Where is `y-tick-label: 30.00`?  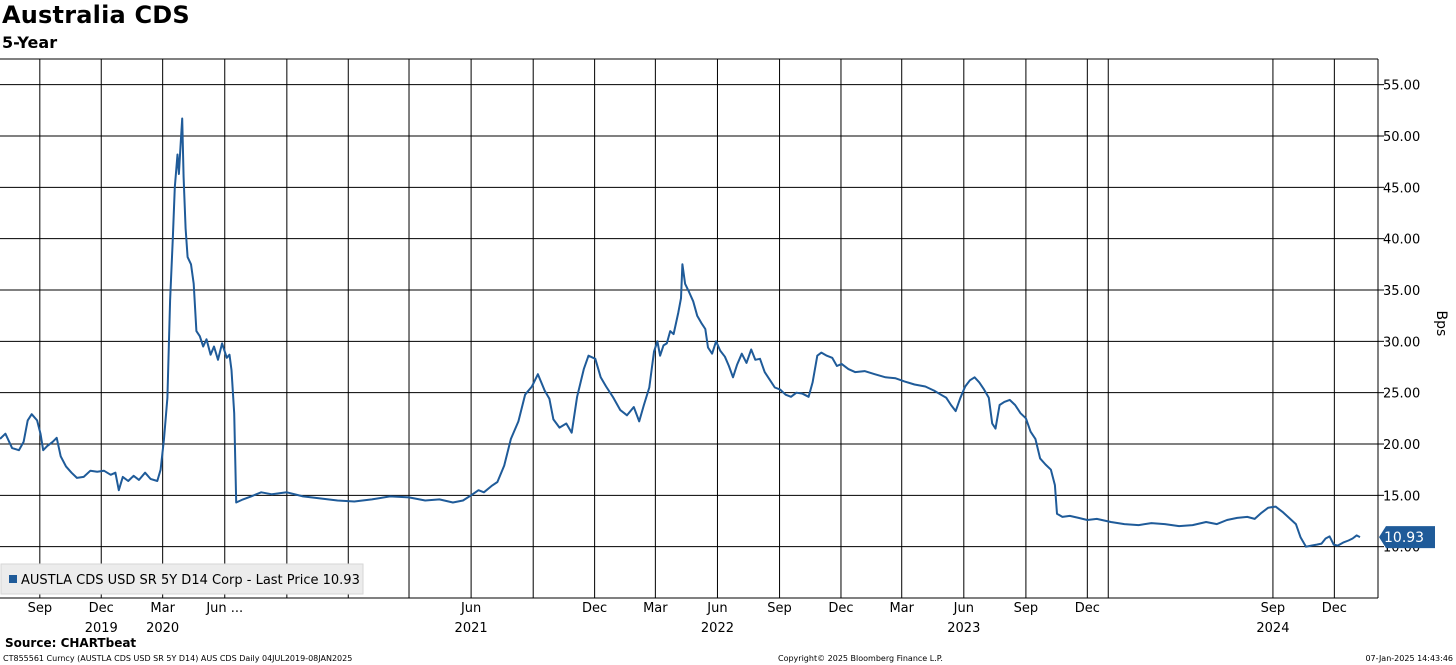
y-tick-label: 30.00 is located at coordinates (1401, 342).